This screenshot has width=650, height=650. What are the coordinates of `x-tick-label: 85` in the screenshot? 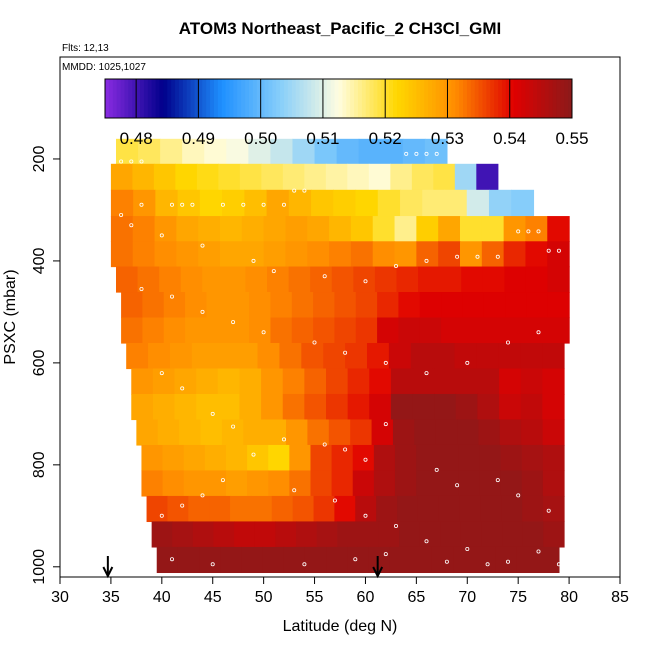 It's located at (620, 597).